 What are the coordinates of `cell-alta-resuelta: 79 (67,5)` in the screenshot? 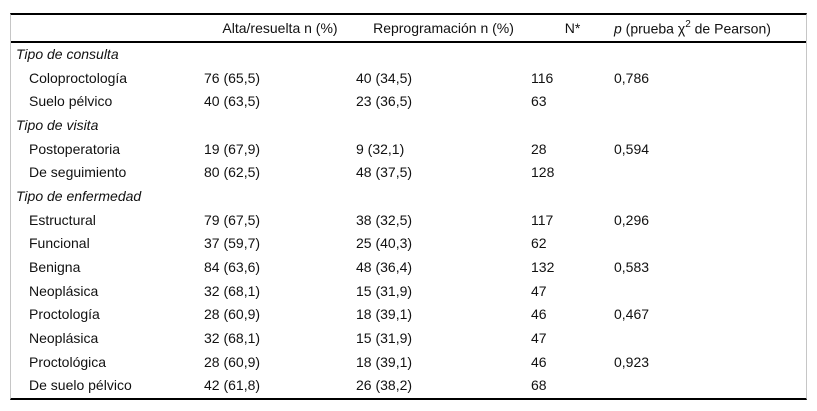 It's located at (232, 219).